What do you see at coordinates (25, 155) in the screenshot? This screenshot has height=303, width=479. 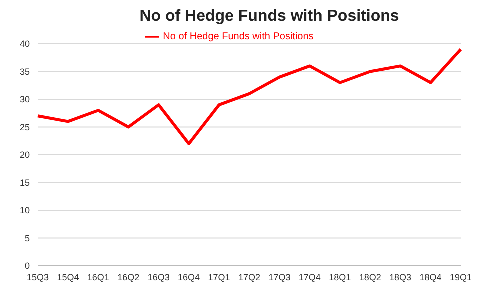 I see `y-tick-label: 20` at bounding box center [25, 155].